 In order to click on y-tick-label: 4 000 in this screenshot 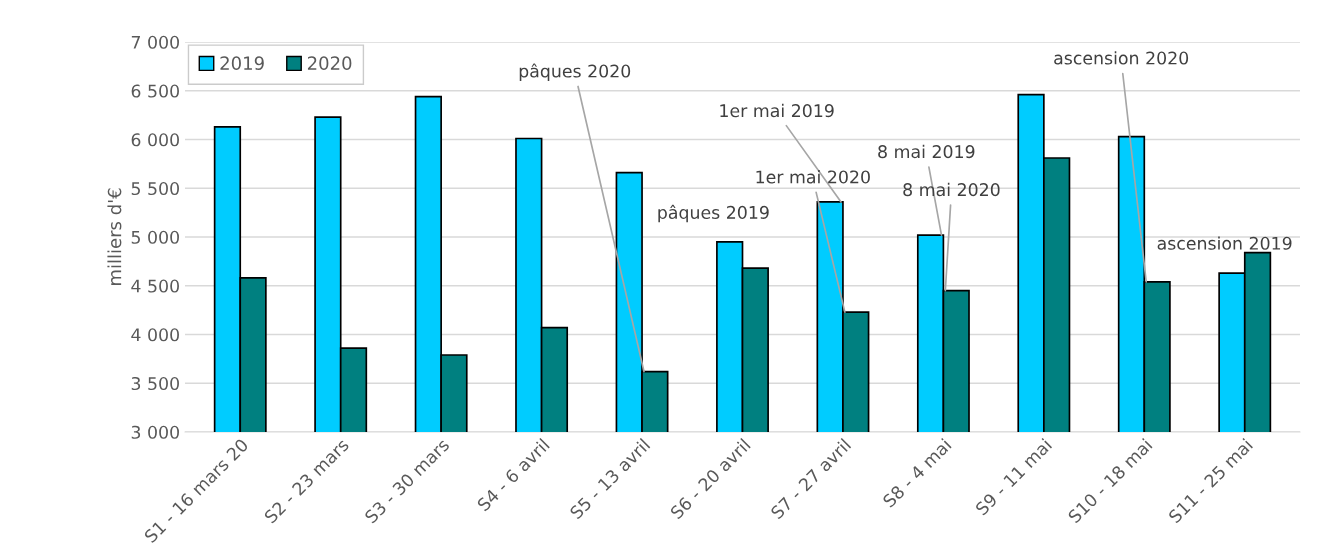, I will do `click(155, 335)`.